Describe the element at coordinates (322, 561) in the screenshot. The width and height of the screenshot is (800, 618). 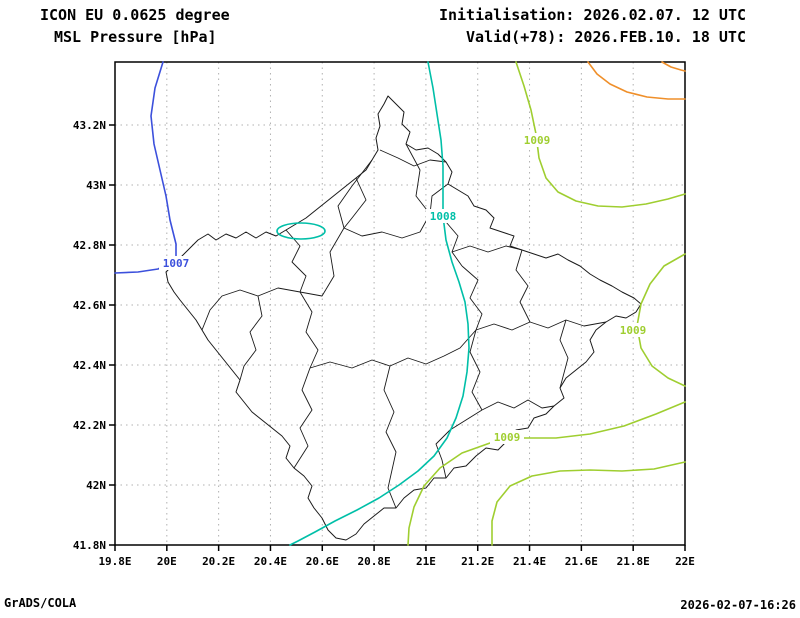
I see `x-tick-label: 20.6E` at that location.